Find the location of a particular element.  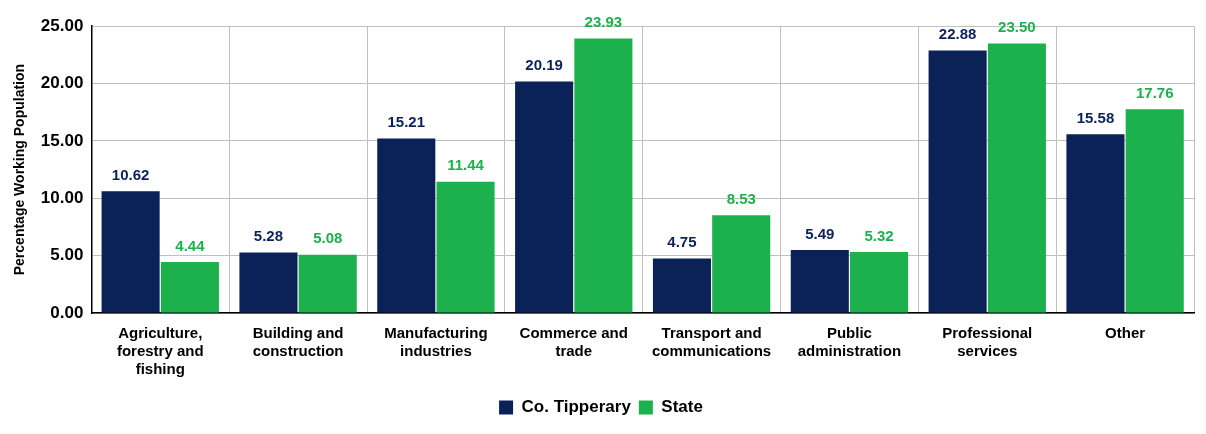

legend-label: Co. Tipperary is located at coordinates (576, 407).